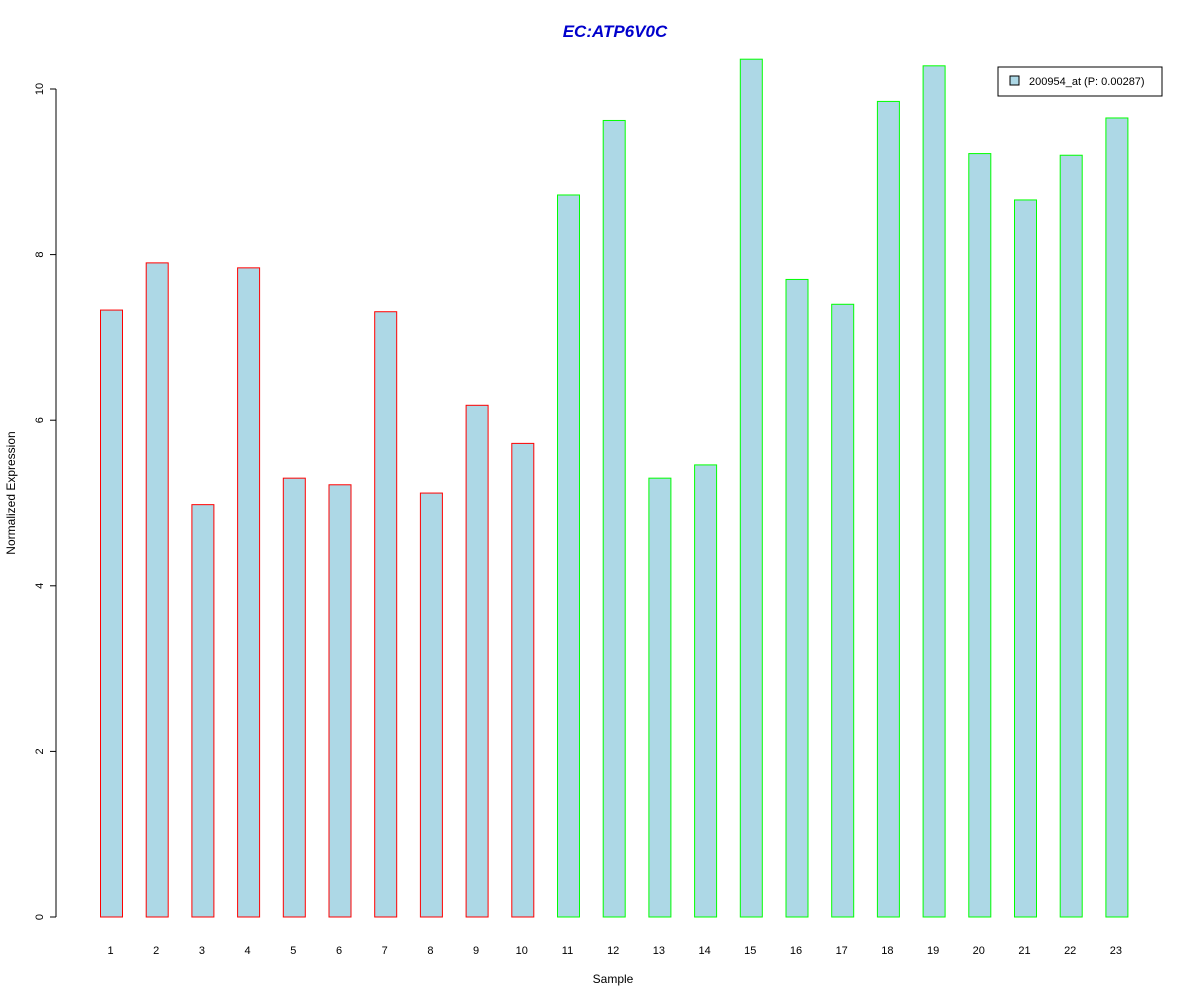  What do you see at coordinates (842, 951) in the screenshot?
I see `x-tick-label: 17` at bounding box center [842, 951].